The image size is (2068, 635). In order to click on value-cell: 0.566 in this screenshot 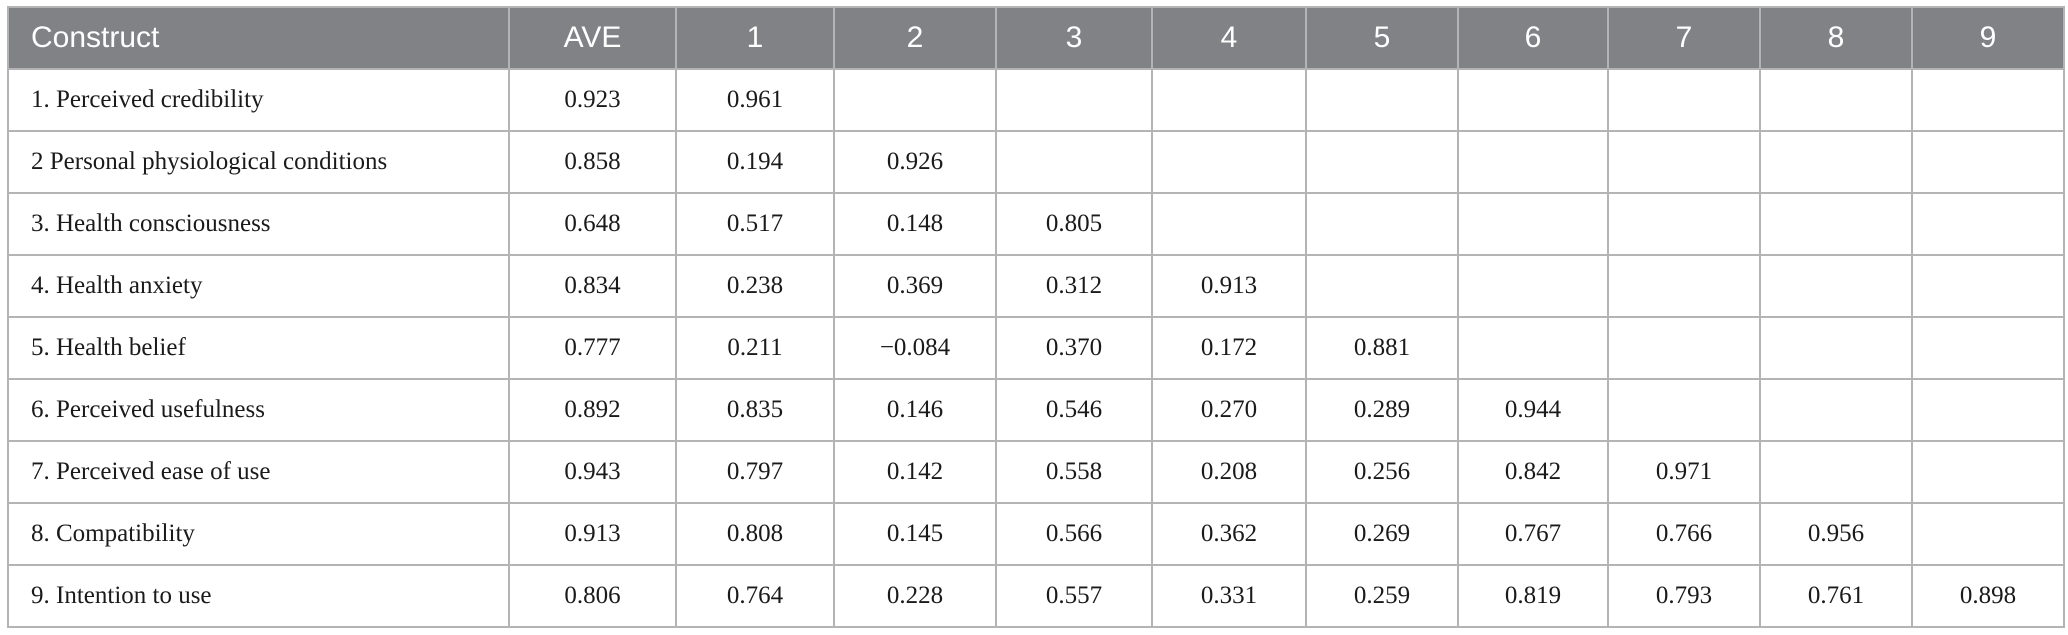, I will do `click(1074, 534)`.